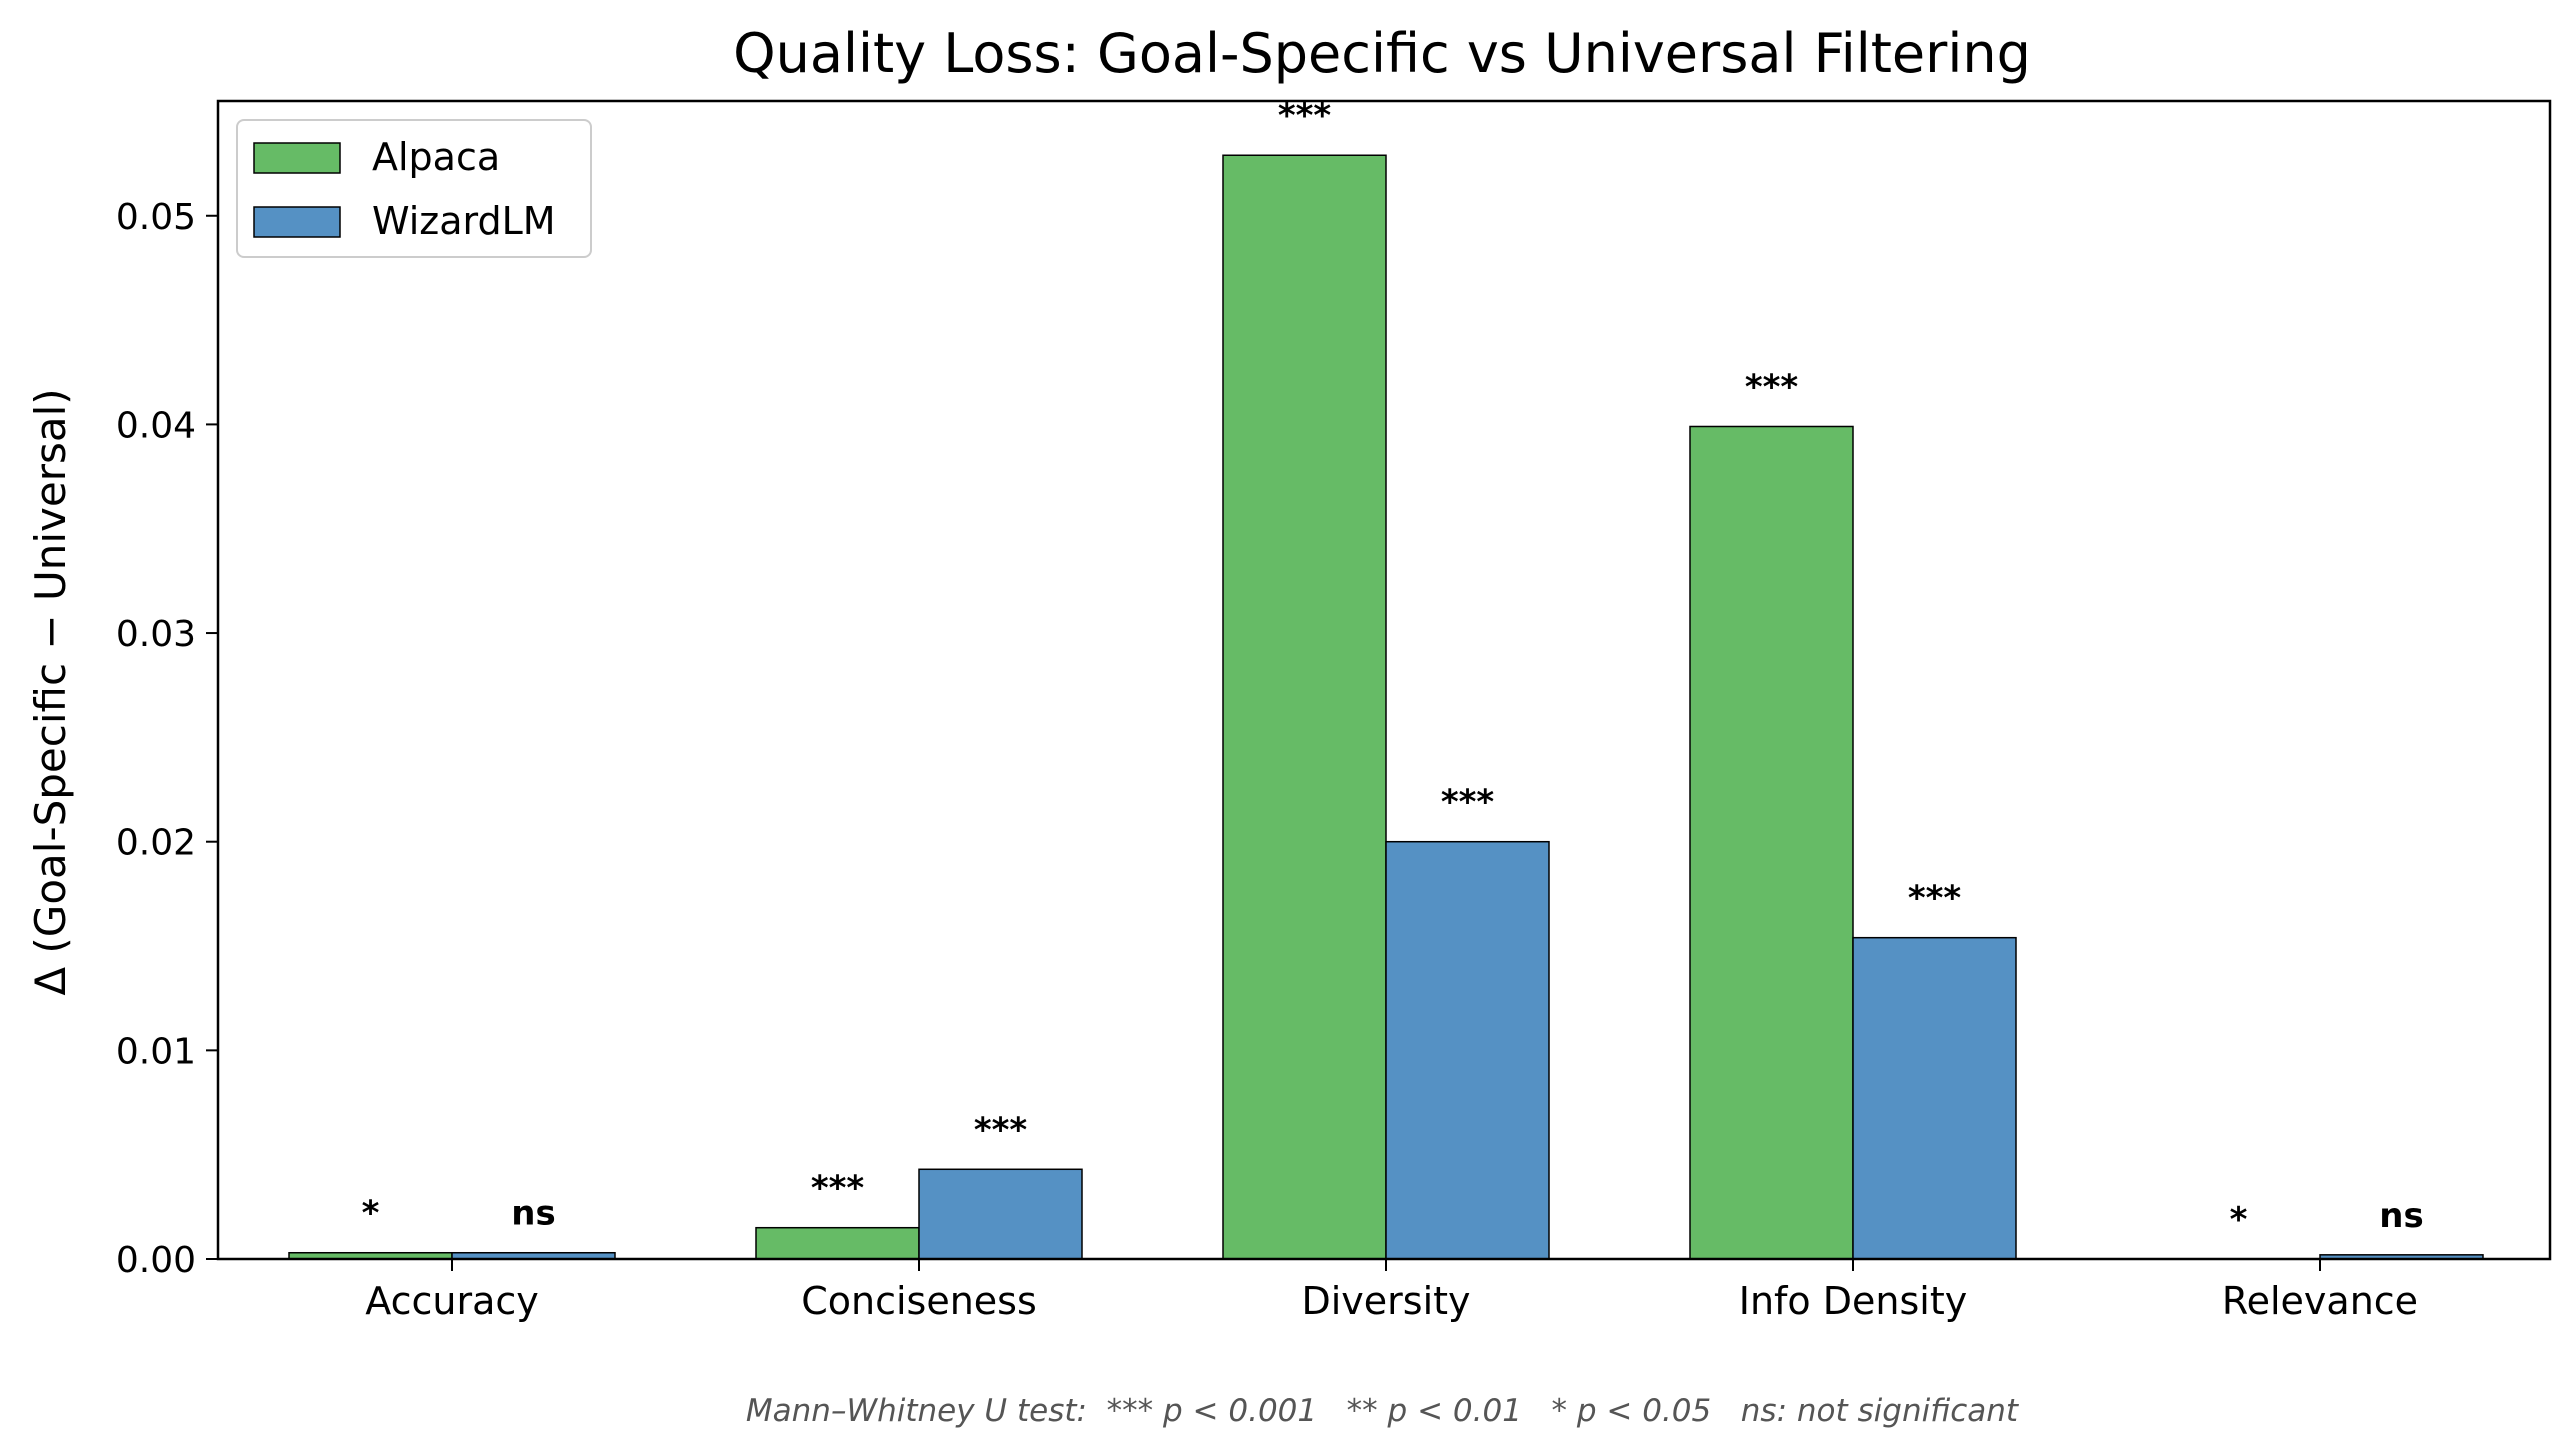 The width and height of the screenshot is (2571, 1456). I want to click on bar-wizardlm-diversity, so click(1467, 1050).